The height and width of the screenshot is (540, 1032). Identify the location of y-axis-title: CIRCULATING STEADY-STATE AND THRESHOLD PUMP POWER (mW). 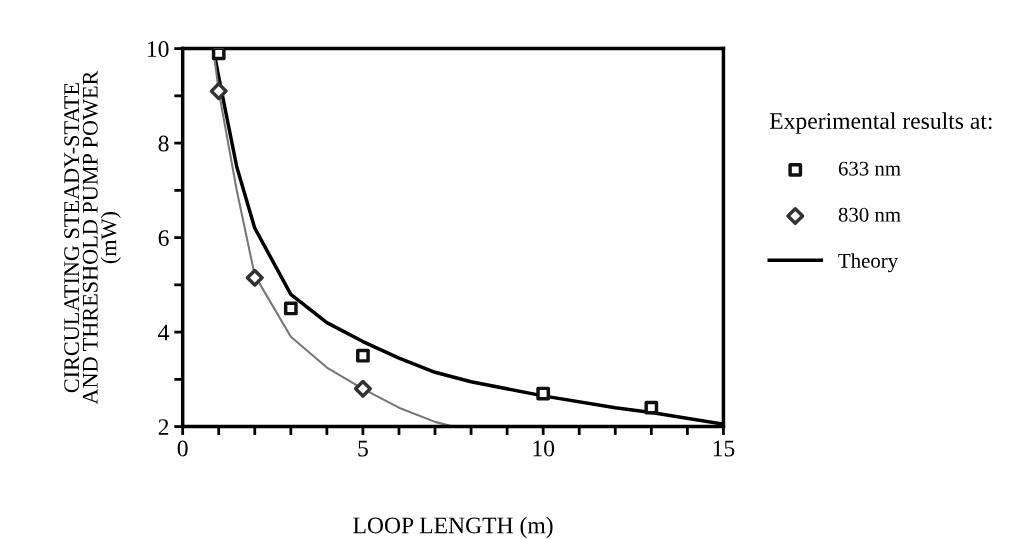
(92, 237).